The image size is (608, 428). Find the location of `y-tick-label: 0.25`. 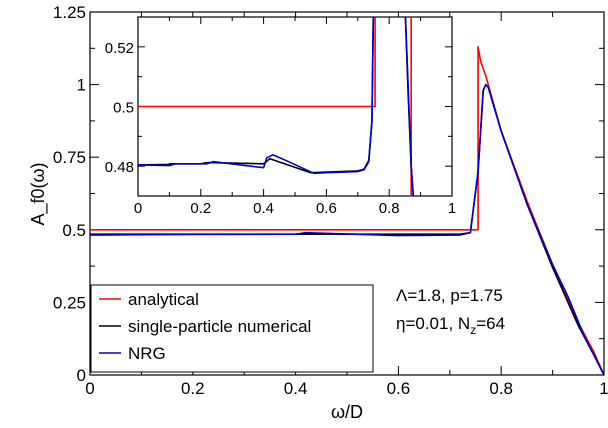

y-tick-label: 0.25 is located at coordinates (69, 302).